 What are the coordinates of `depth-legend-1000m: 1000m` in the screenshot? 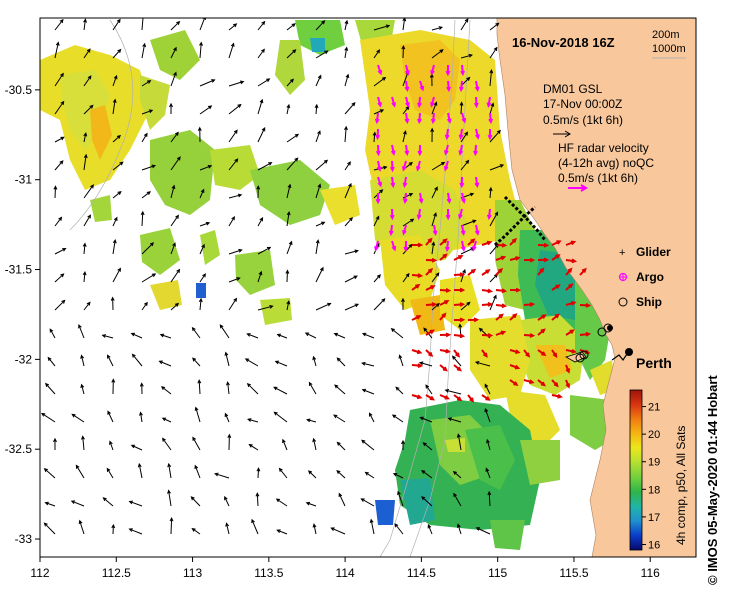 It's located at (669, 49).